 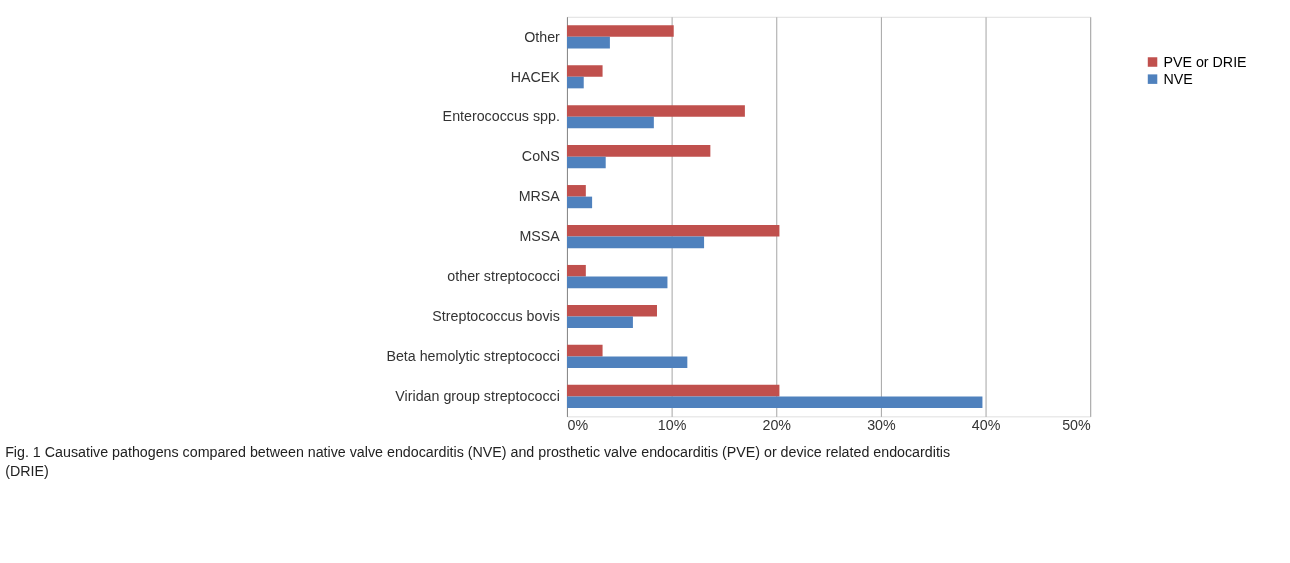 I want to click on x-tick-label: 0%, so click(x=578, y=425).